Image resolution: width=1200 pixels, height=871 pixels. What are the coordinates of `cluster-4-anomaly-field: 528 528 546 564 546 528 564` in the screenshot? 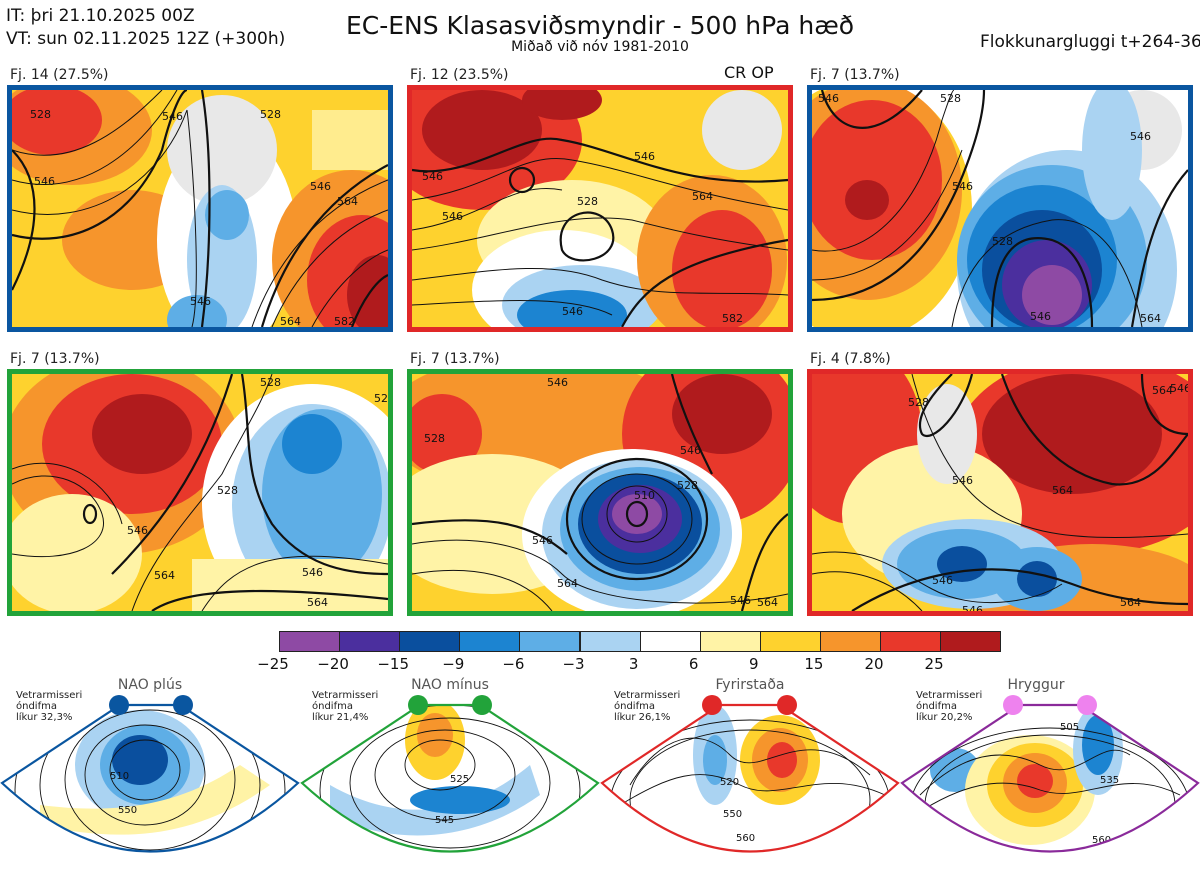 It's located at (200, 492).